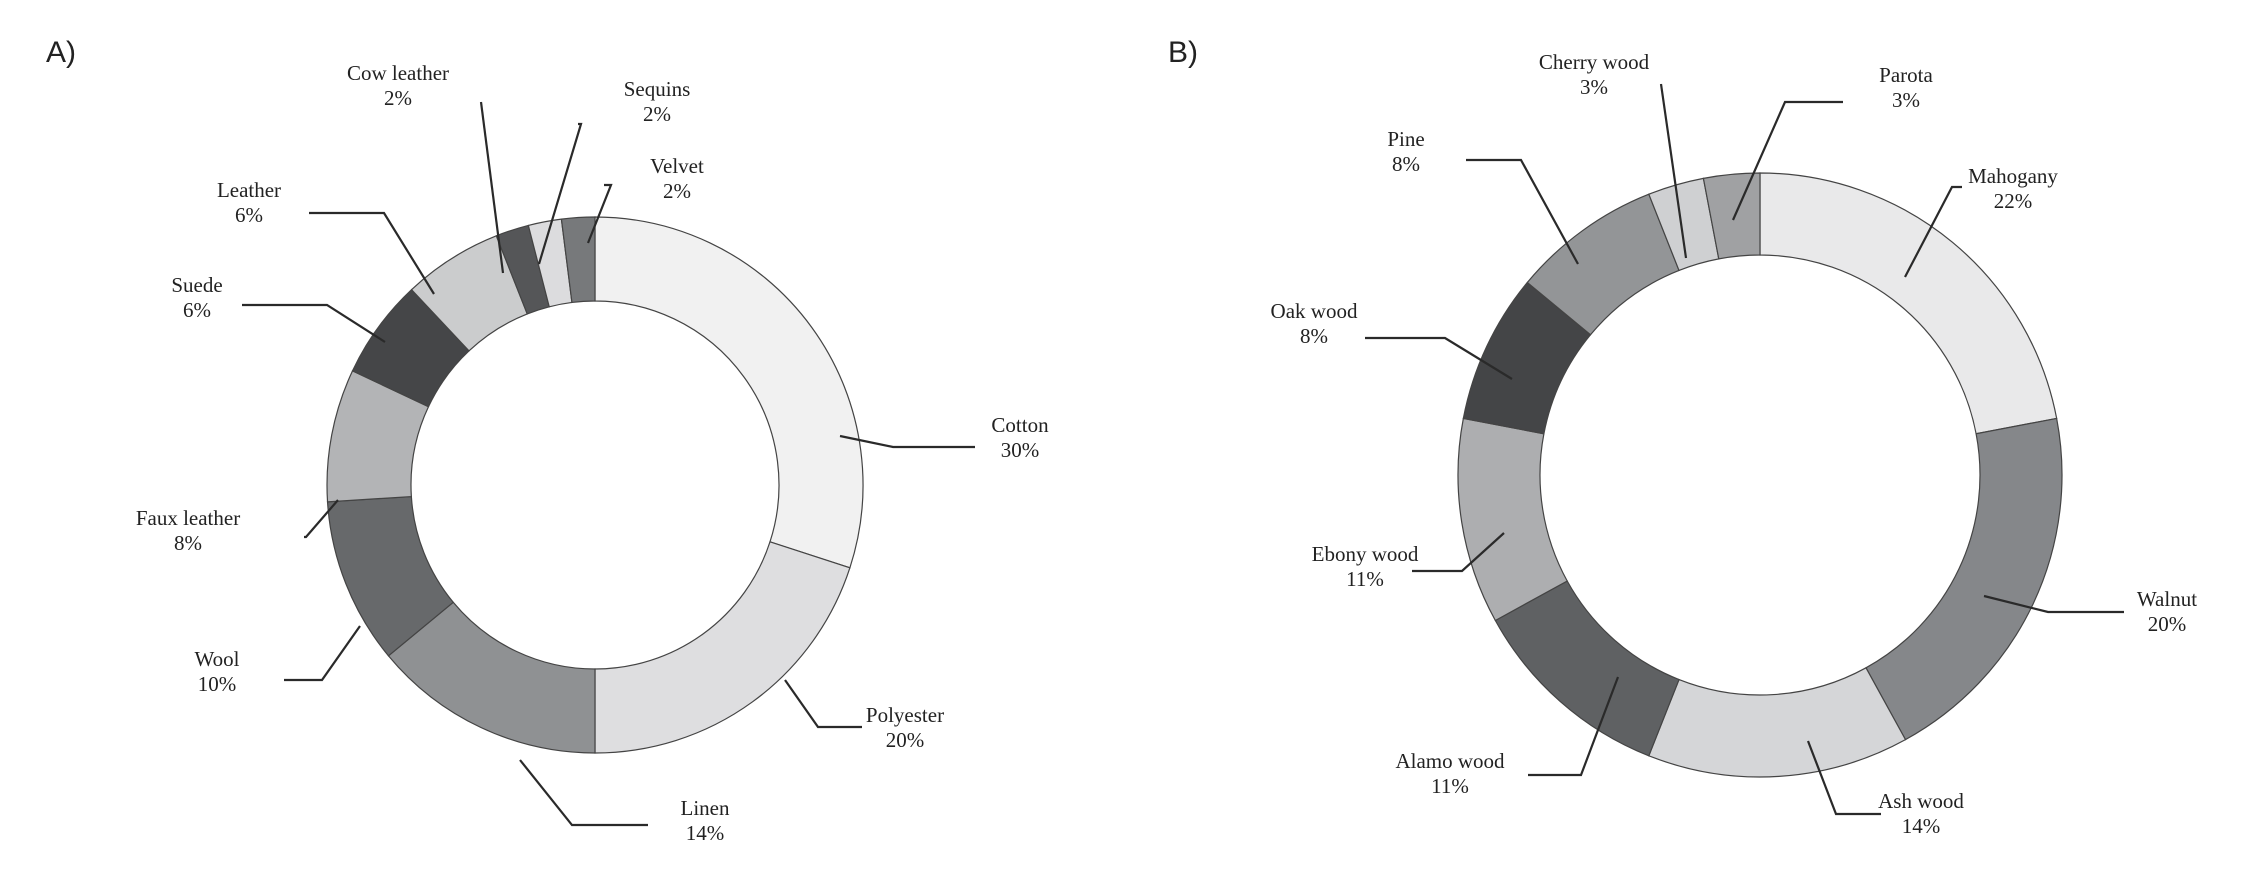  I want to click on slice-label-polyester: Polyester, so click(905, 715).